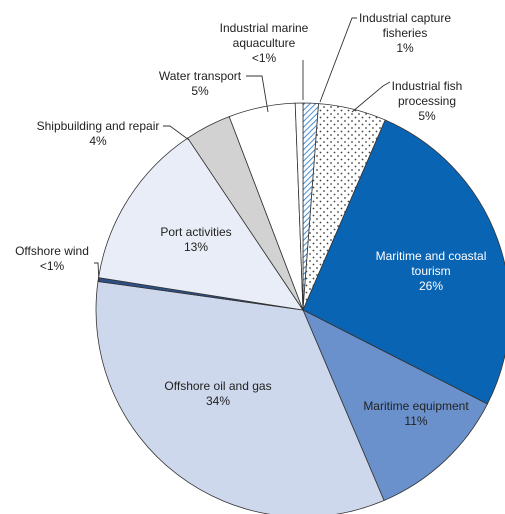  Describe the element at coordinates (299, 206) in the screenshot. I see `pie-slice-industrial-marine-aquaculture` at that location.